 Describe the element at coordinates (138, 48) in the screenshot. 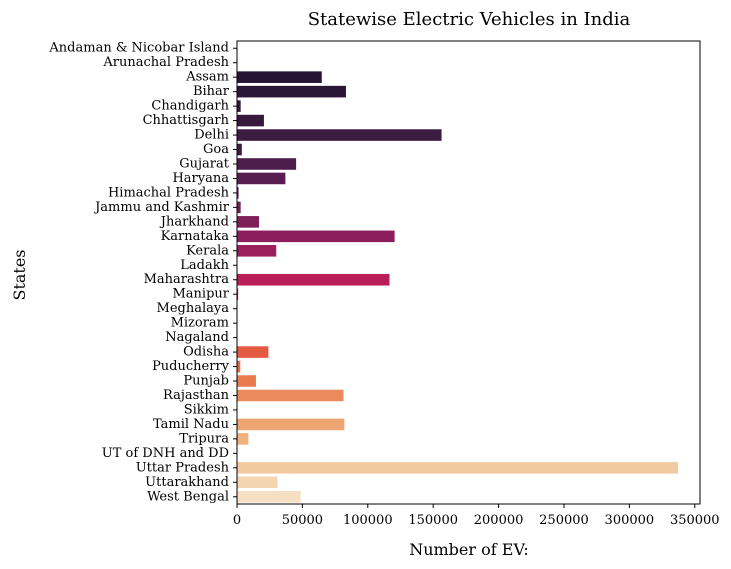

I see `y-tick-label: Andaman & Nicobar Island` at that location.